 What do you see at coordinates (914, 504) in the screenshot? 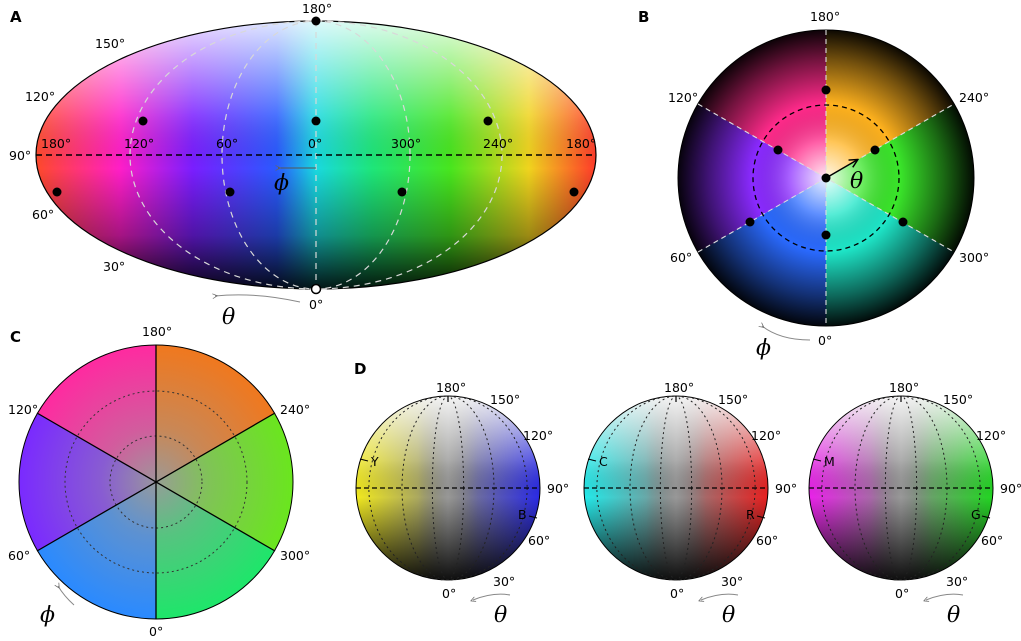
I see `sphere-3: 180° 150° 120° 90° 60° 30° 0° M Gθ` at bounding box center [914, 504].